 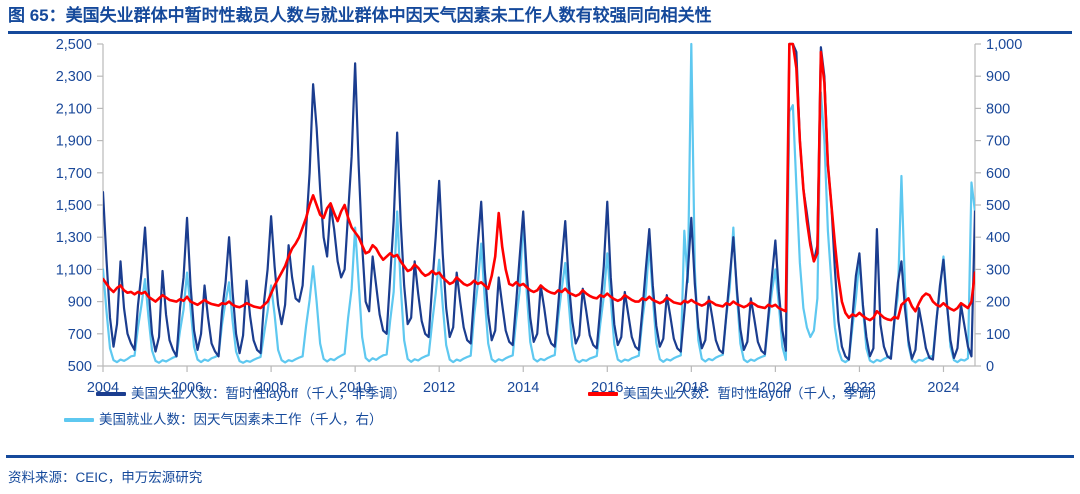 What do you see at coordinates (998, 238) in the screenshot?
I see `y-right-tick-label: 400` at bounding box center [998, 238].